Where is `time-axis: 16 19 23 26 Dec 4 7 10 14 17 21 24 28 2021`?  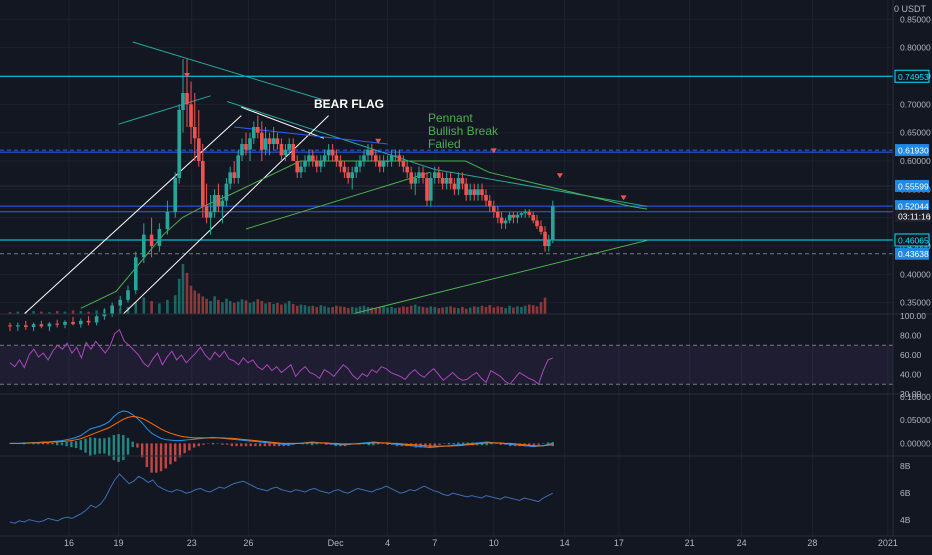
time-axis: 16 19 23 26 Dec 4 7 10 14 17 21 24 28 2021 is located at coordinates (481, 543).